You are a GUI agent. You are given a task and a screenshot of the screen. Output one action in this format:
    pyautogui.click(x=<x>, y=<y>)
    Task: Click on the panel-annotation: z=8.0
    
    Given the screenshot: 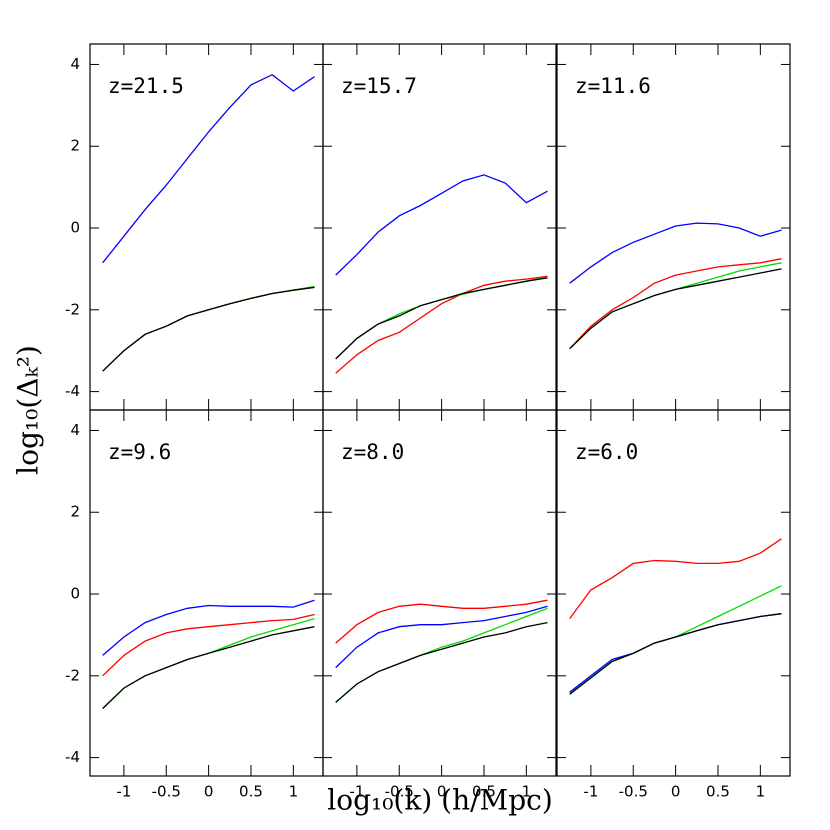 What is the action you would take?
    pyautogui.click(x=372, y=452)
    